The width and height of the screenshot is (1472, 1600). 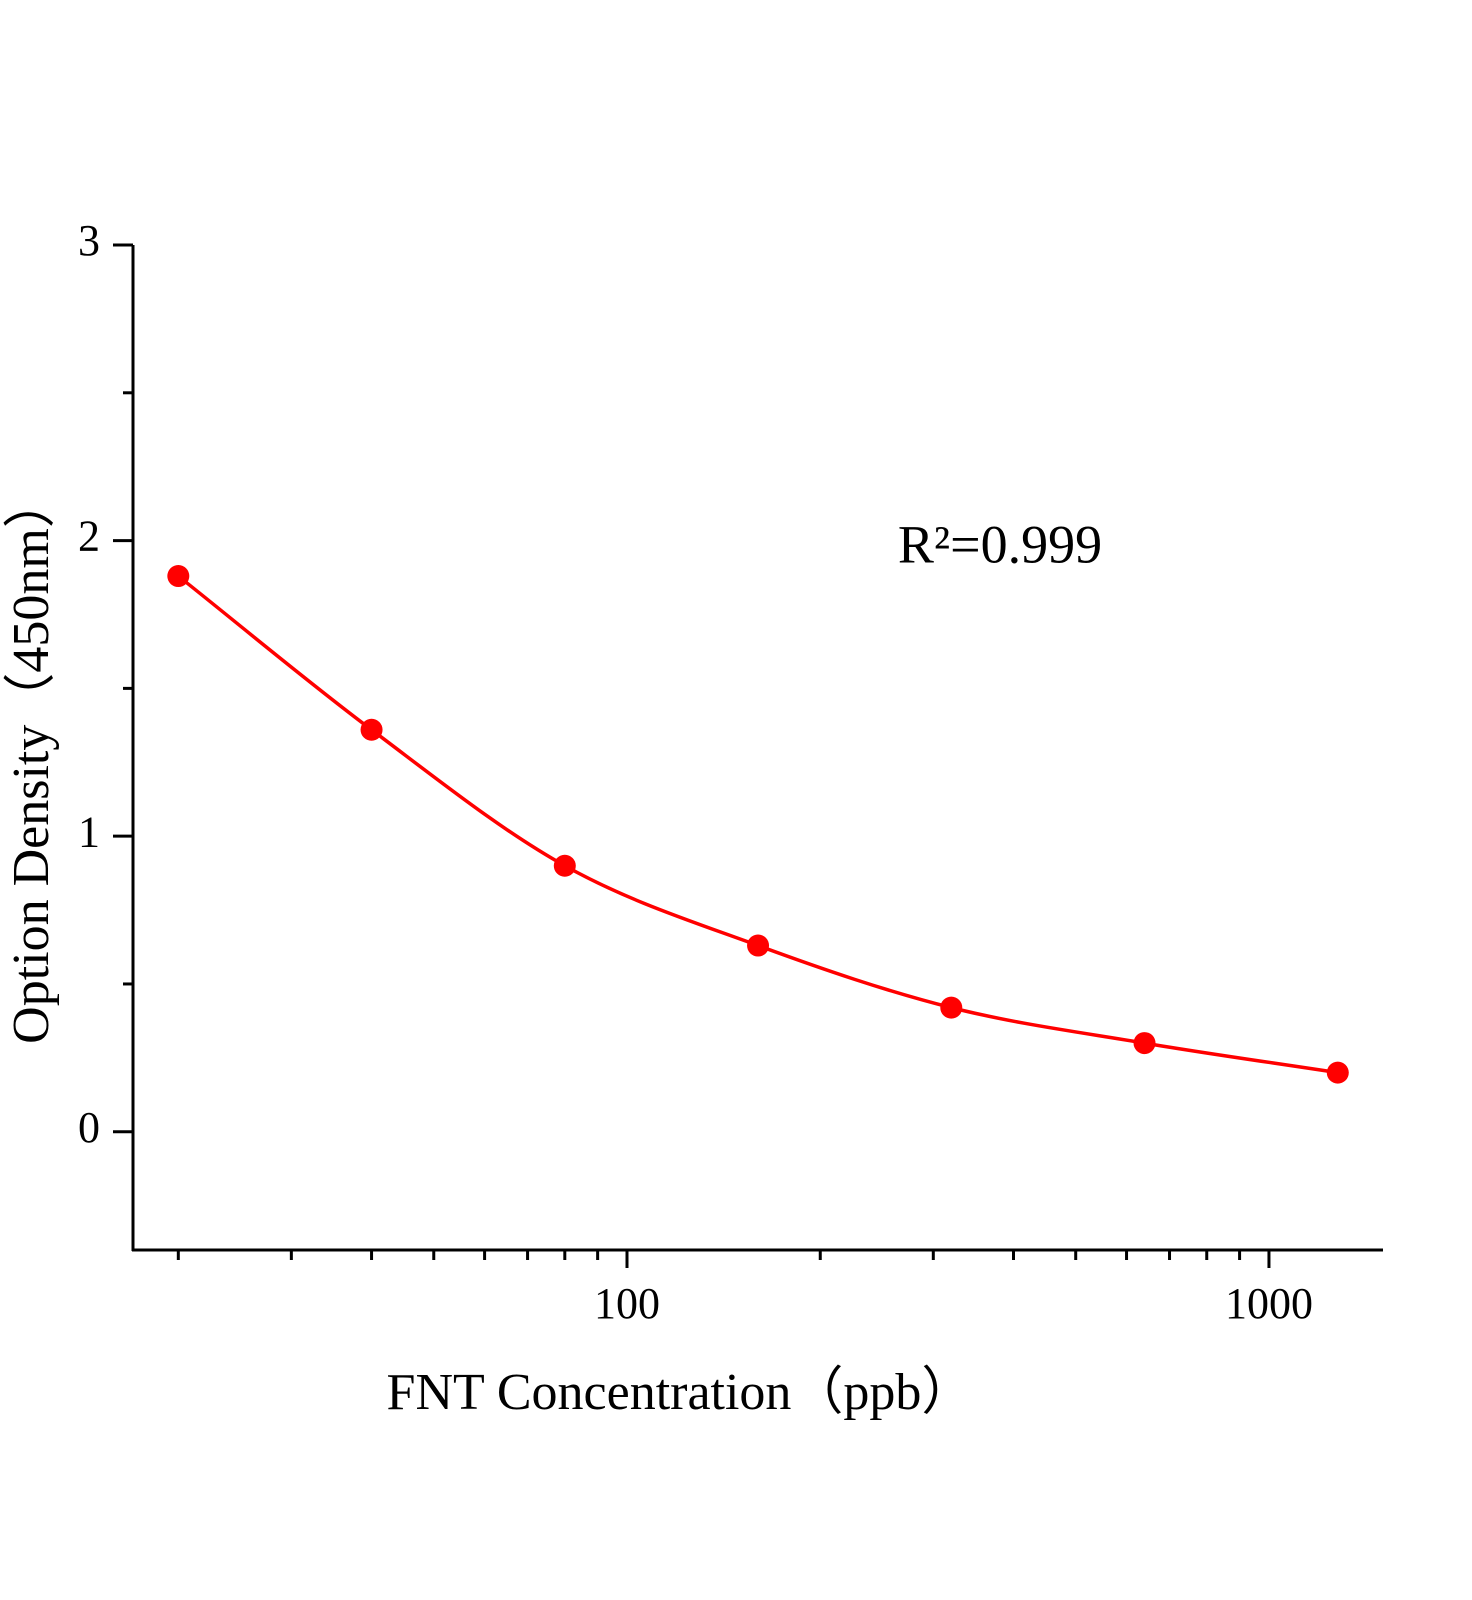 I want to click on x-tick-label: 1000, so click(x=1269, y=1303).